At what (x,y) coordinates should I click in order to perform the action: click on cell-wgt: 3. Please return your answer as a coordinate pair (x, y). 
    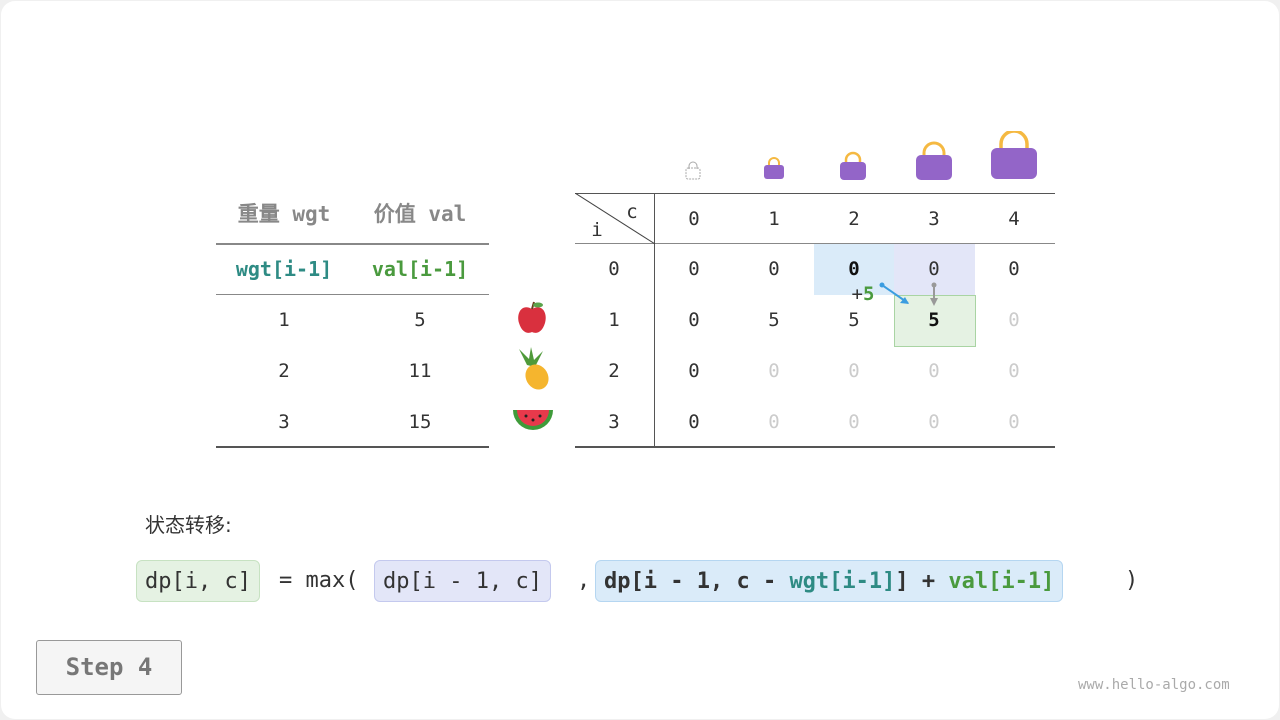
    Looking at the image, I should click on (284, 422).